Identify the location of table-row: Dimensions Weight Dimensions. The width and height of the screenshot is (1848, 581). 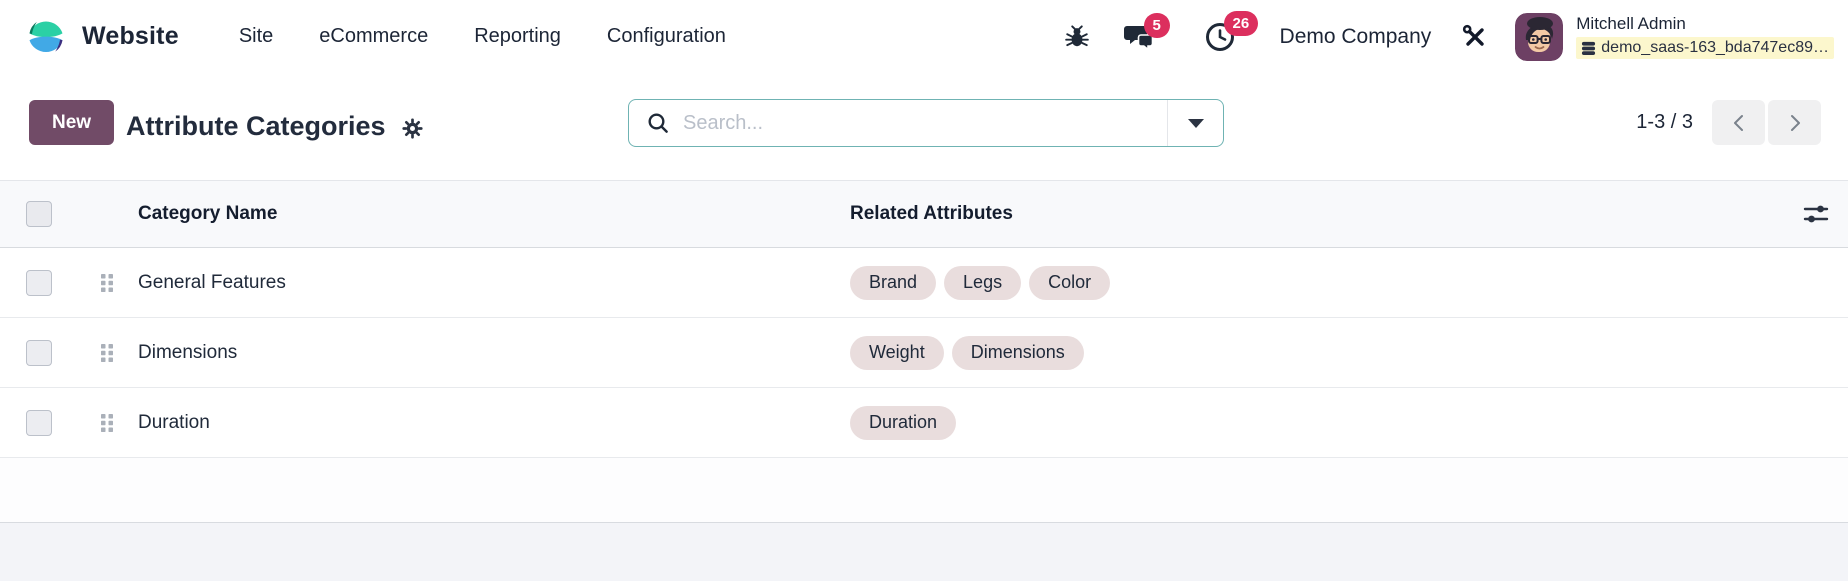
(924, 353).